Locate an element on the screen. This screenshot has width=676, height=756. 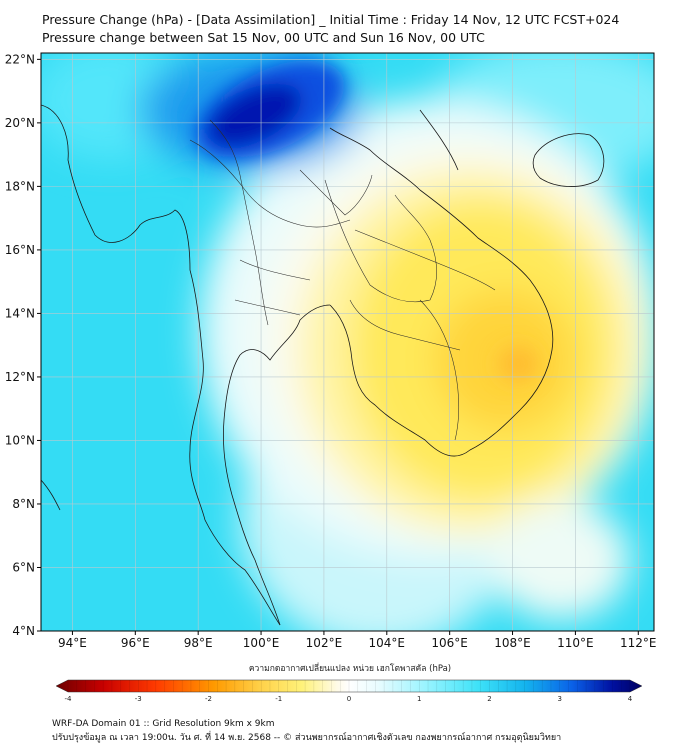
latitude-axis: 22°N 20°N 18°N 16°N 14°N 12°N 10°N 8°N 6°N 4°N is located at coordinates (23, 345).